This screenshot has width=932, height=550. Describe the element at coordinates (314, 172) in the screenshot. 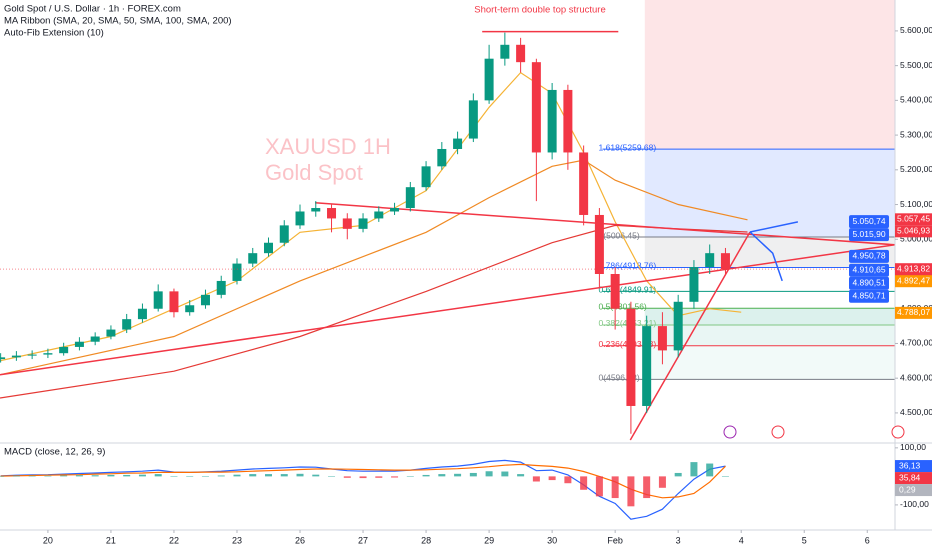

I see `watermark: Gold Spot` at that location.